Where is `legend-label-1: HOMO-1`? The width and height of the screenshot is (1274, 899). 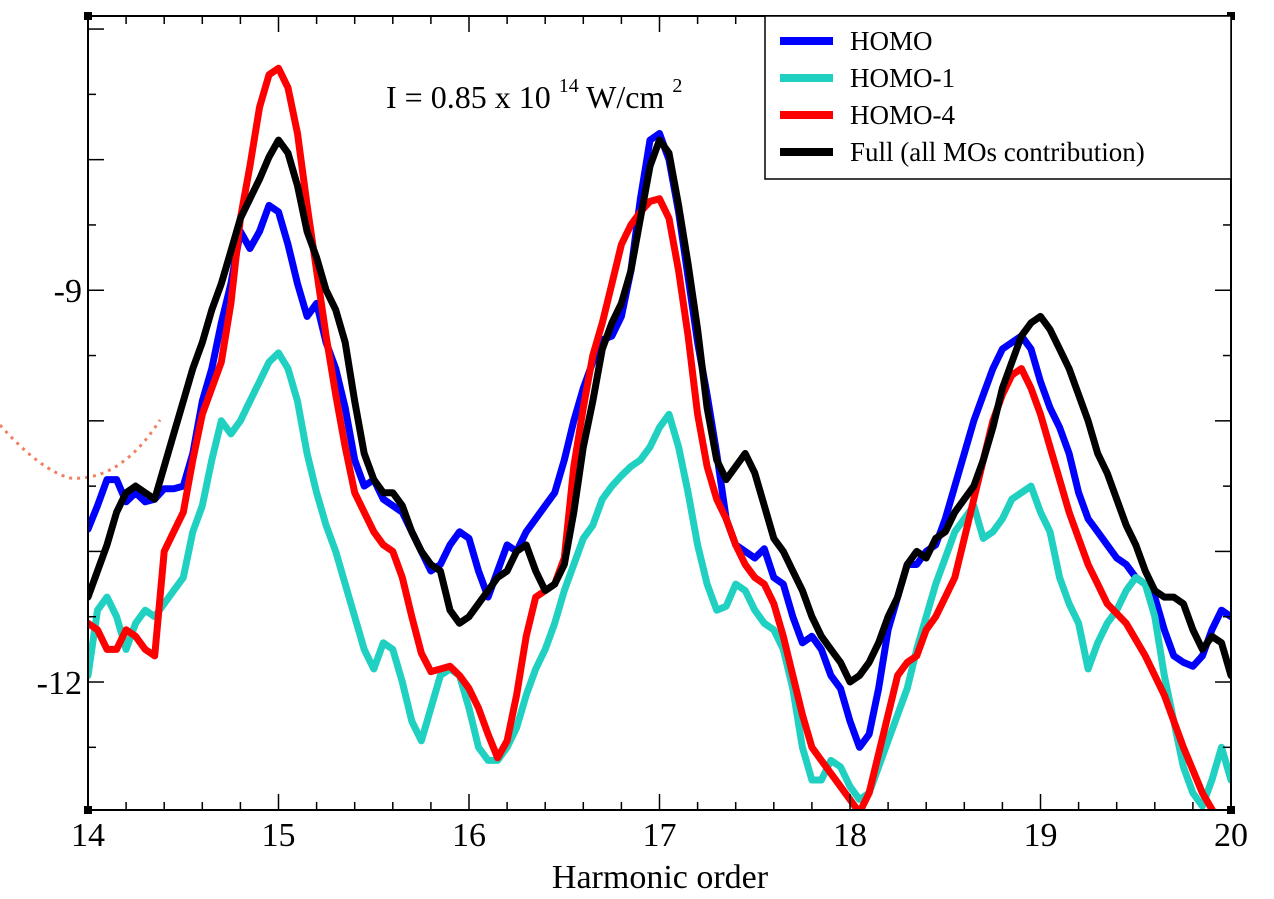
legend-label-1: HOMO-1 is located at coordinates (902, 78).